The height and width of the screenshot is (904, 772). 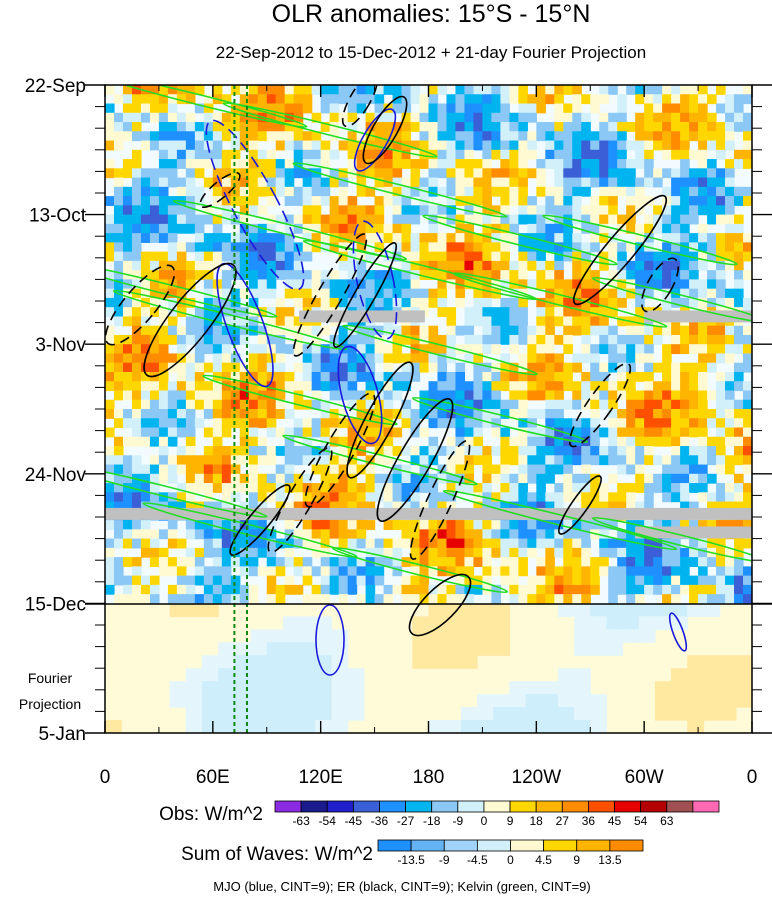 I want to click on er-contour, so click(x=360, y=106).